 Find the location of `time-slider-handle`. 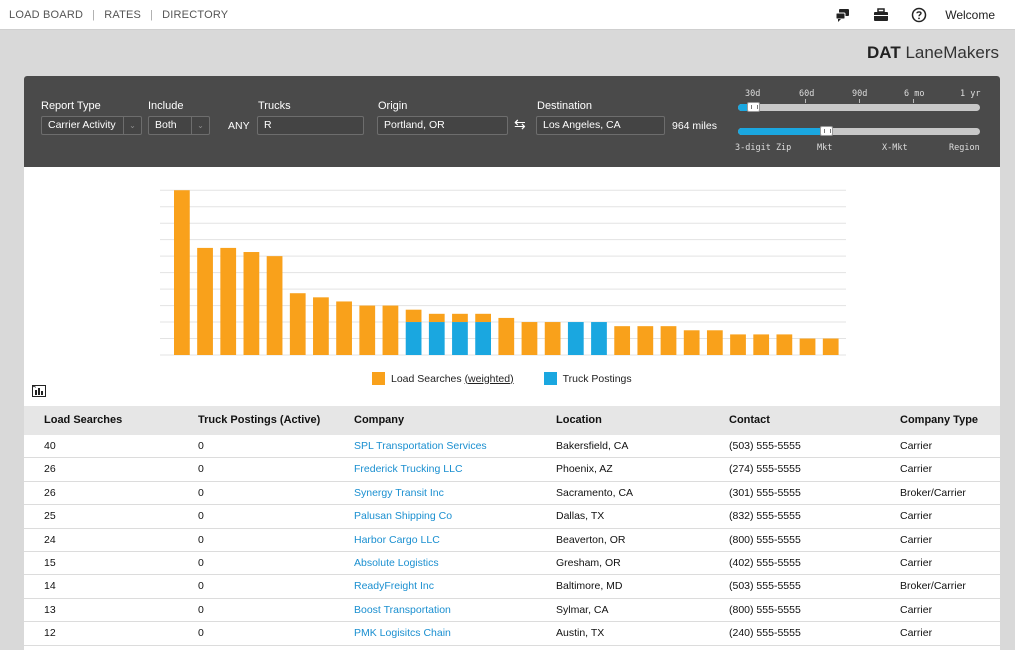

time-slider-handle is located at coordinates (753, 107).